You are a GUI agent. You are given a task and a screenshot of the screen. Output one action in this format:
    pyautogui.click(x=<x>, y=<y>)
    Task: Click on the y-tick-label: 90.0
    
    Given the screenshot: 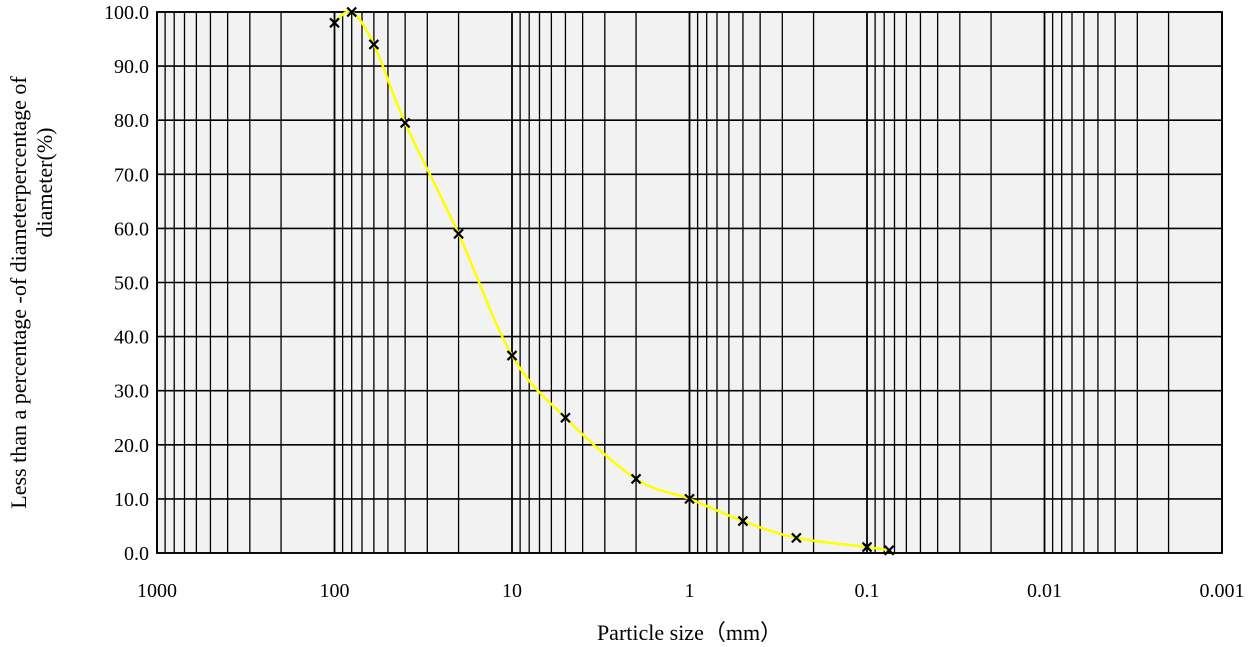 What is the action you would take?
    pyautogui.click(x=131, y=67)
    